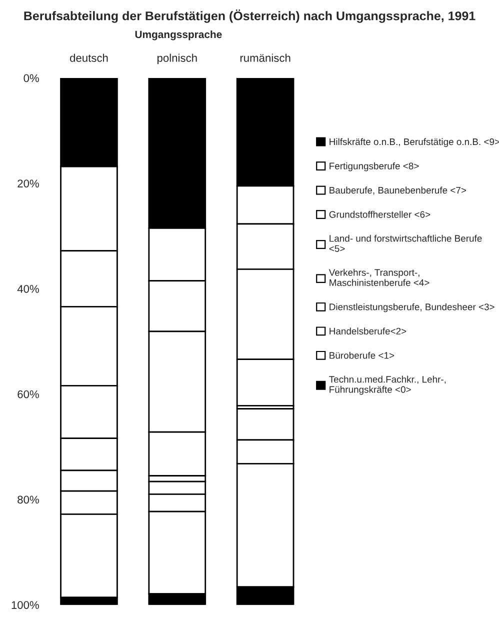  I want to click on legend-label: Dienstleistungsberufe, Bundesheer <3>, so click(412, 307).